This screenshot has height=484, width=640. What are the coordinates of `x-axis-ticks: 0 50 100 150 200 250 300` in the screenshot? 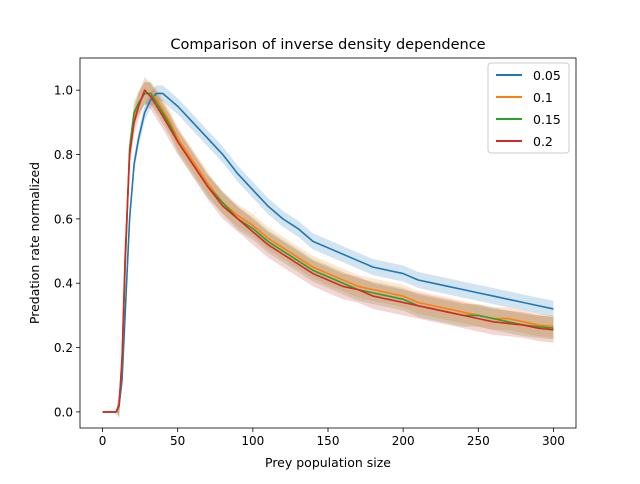 It's located at (332, 438).